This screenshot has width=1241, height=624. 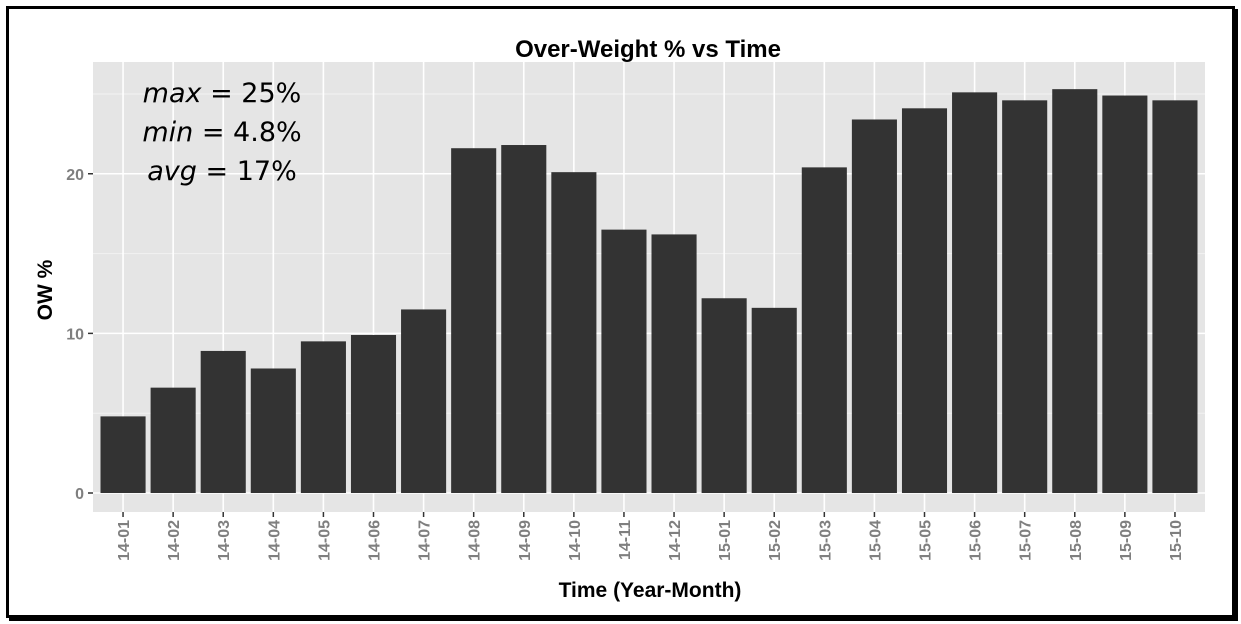 I want to click on y-axis-ticks: 0 10 20, so click(x=79, y=335).